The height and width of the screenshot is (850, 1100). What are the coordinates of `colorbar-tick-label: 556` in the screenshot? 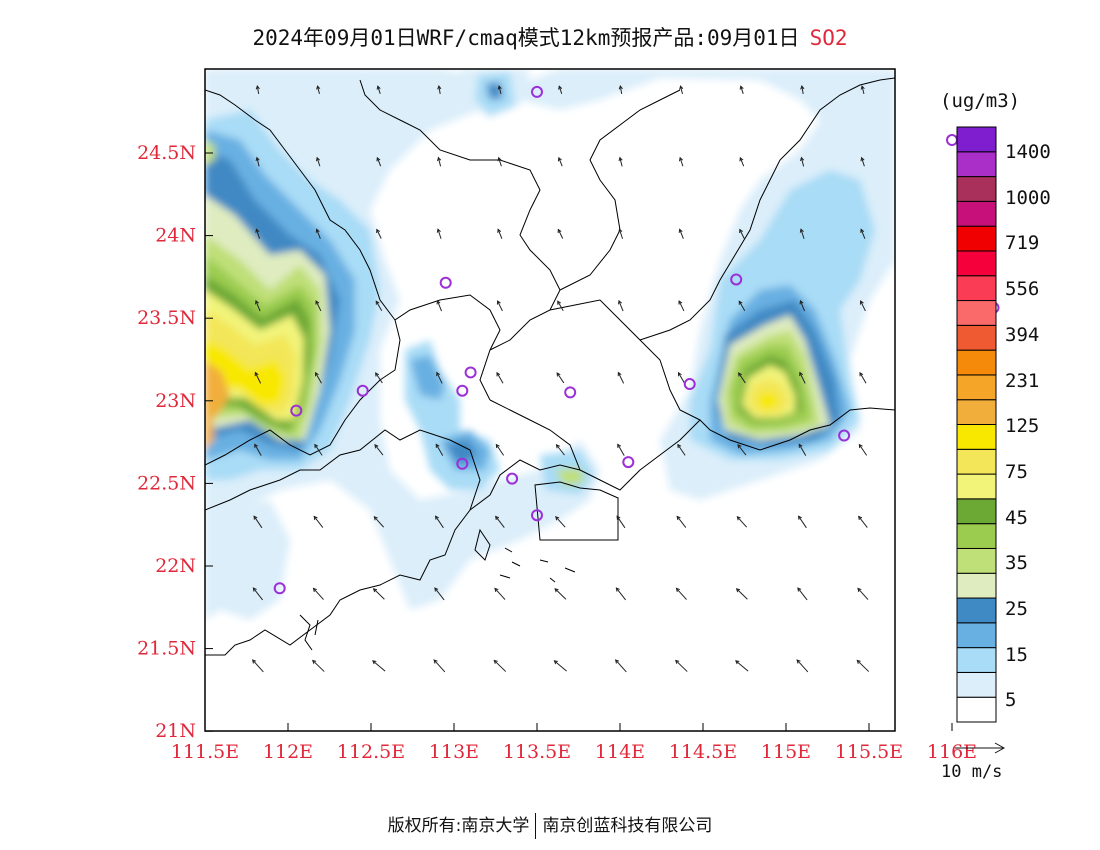 It's located at (1022, 289).